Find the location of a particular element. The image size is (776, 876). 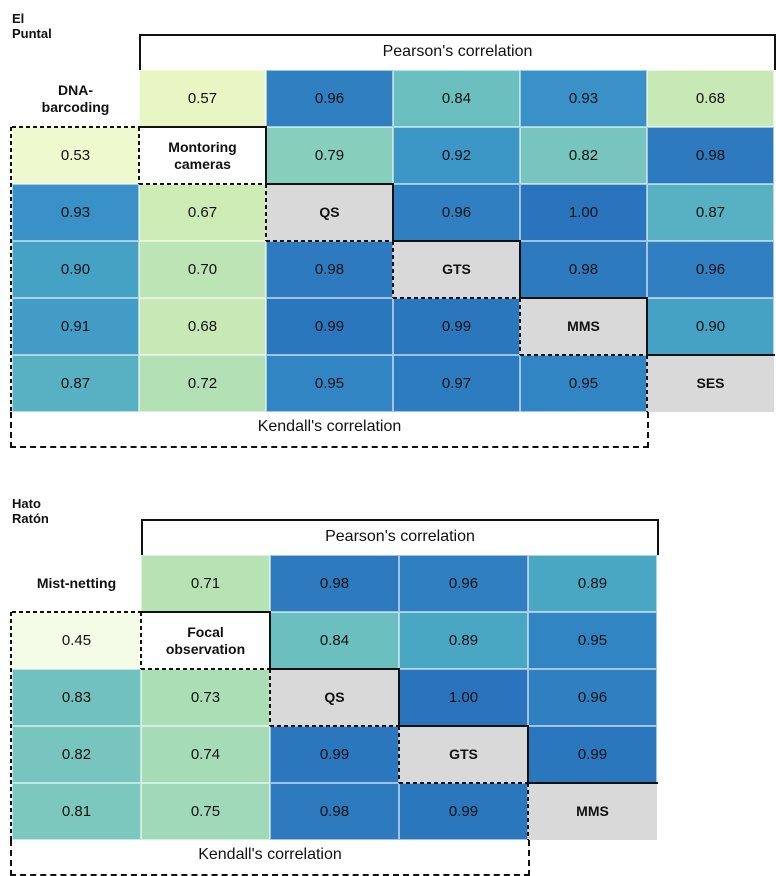

pearson-value-cell: 0.68 is located at coordinates (710, 98).